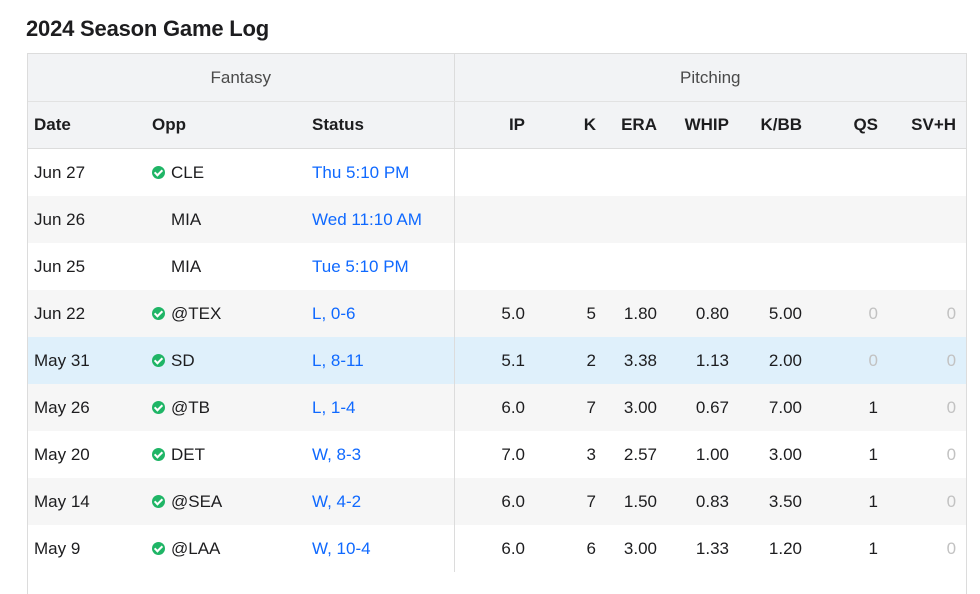 This screenshot has height=594, width=980. I want to click on game-result-link: L, 8-11, so click(338, 360).